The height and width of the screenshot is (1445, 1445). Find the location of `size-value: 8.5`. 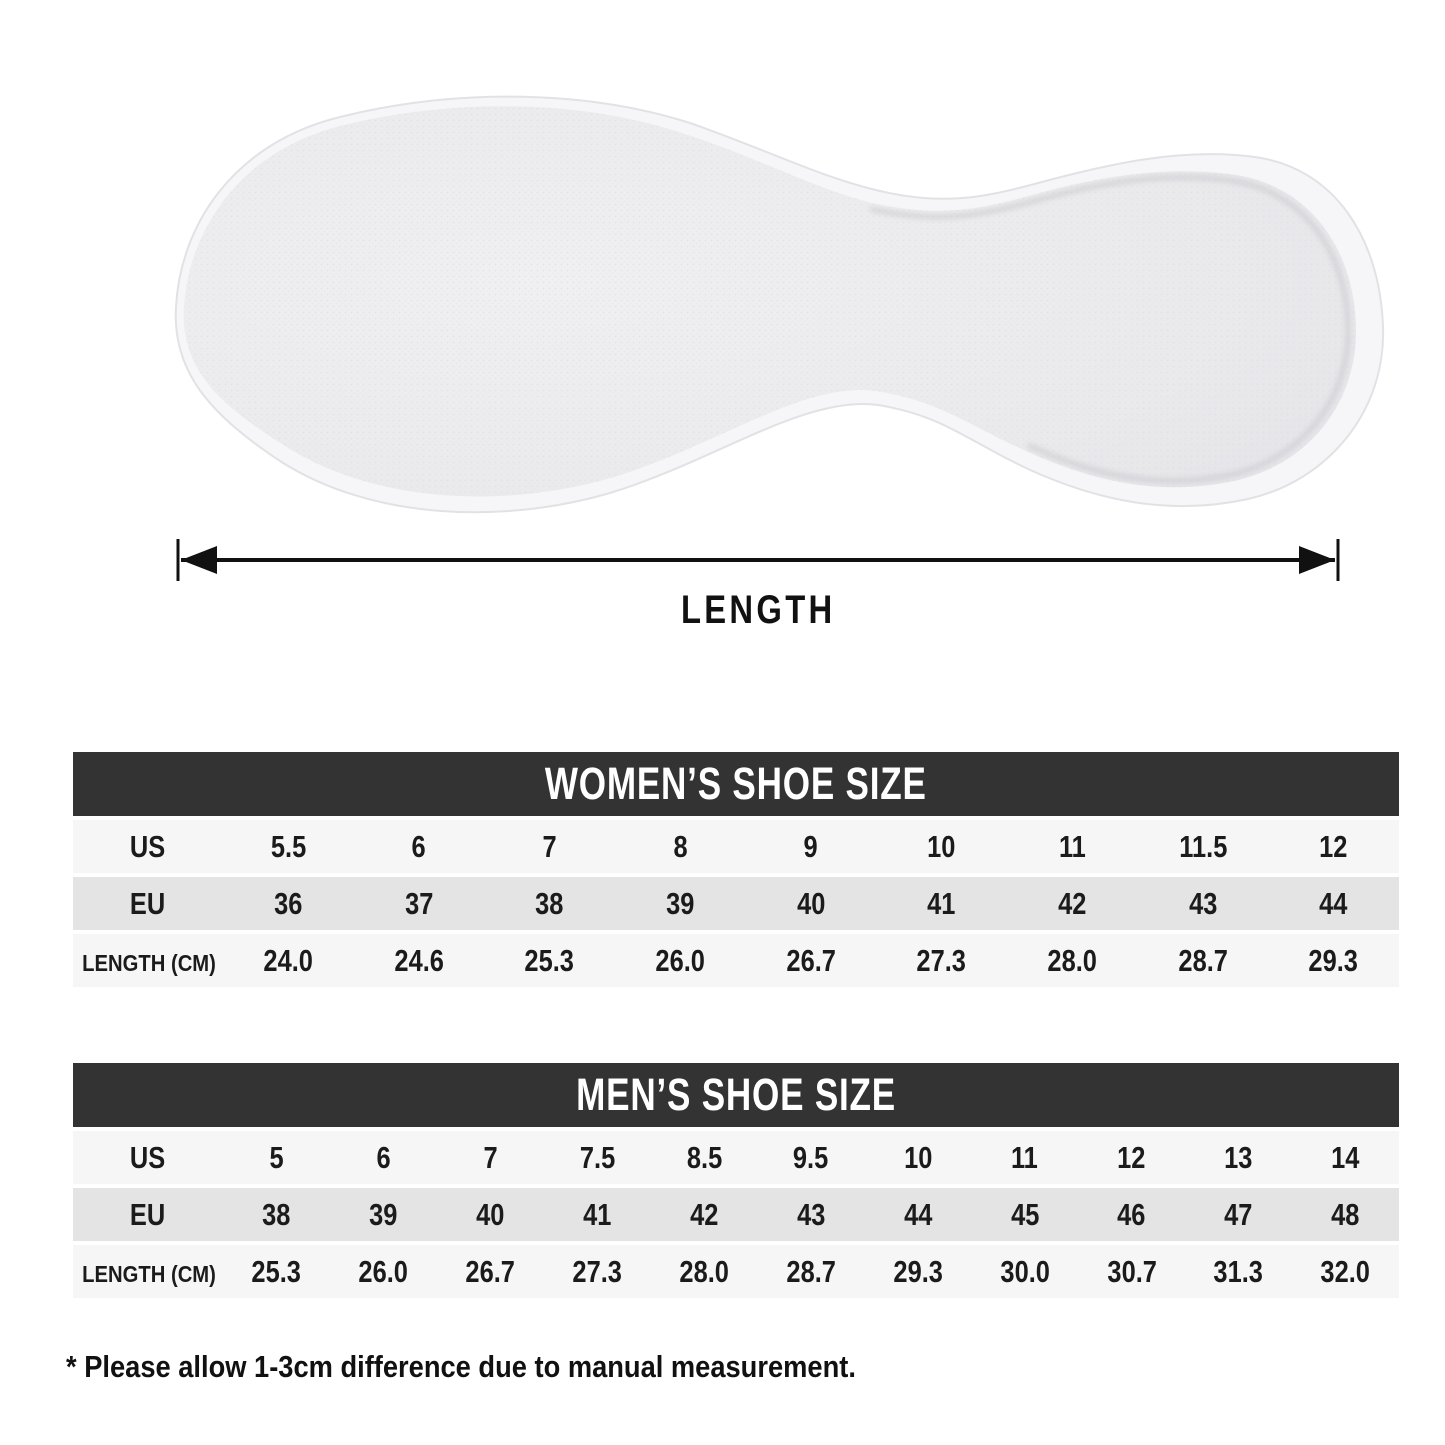

size-value: 8.5 is located at coordinates (704, 1157).